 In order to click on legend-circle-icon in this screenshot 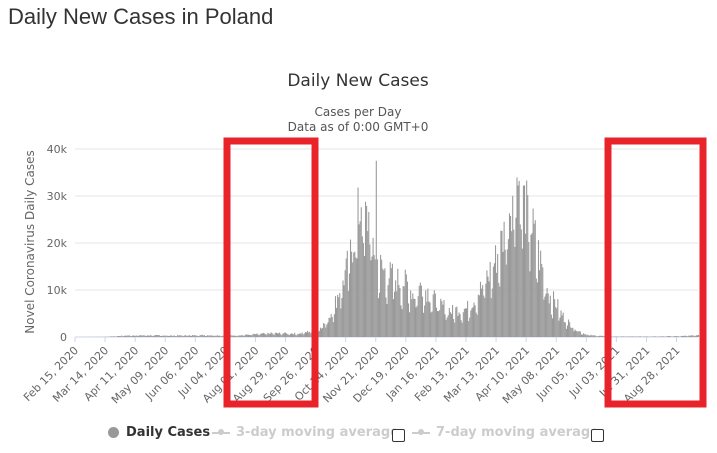, I will do `click(113, 432)`.